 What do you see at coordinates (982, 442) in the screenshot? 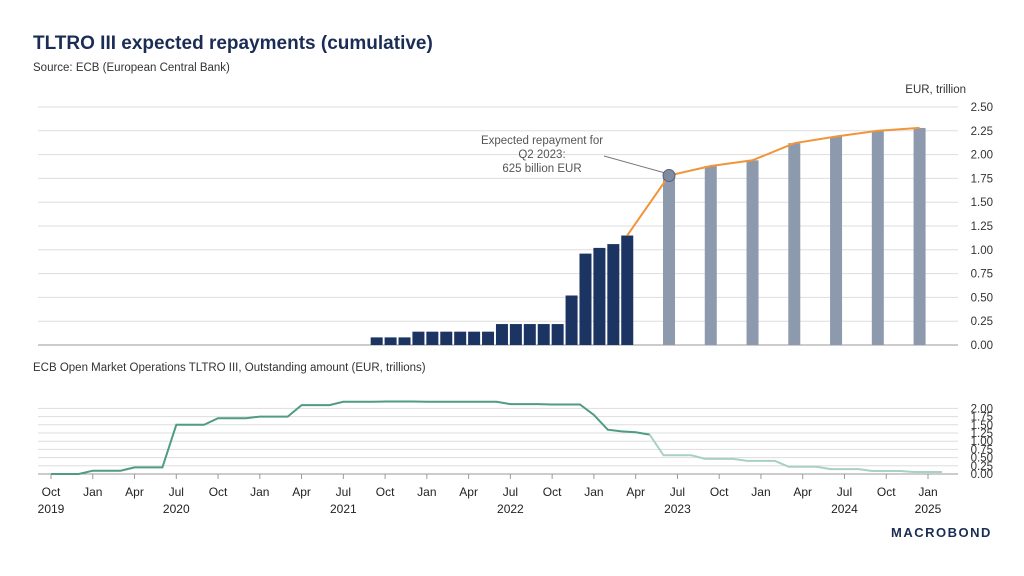
I see `bottom-y-tick-label: 1.00` at bounding box center [982, 442].